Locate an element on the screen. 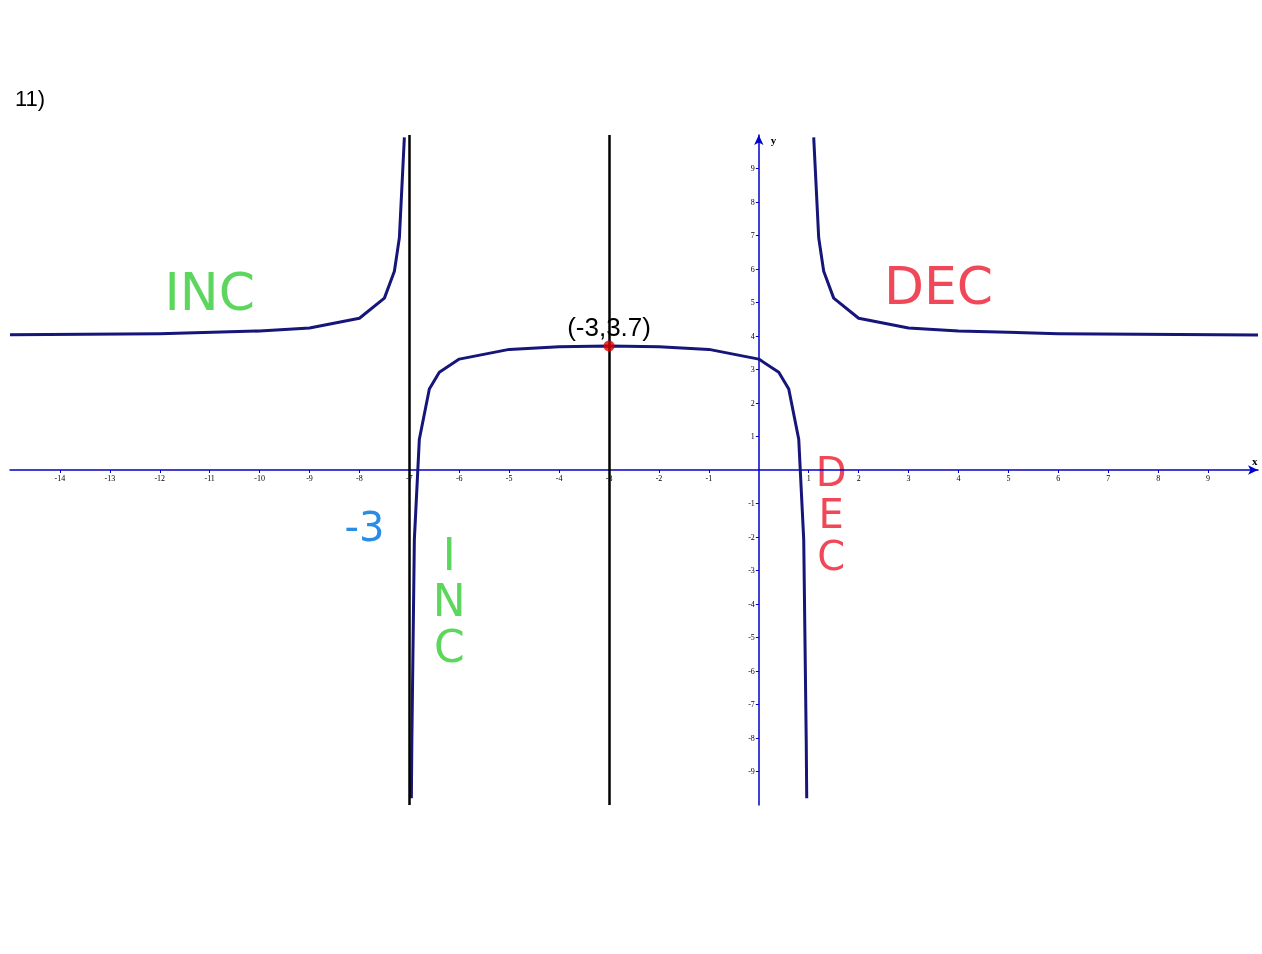 The width and height of the screenshot is (1262, 954). y-tick-label: -4 is located at coordinates (751, 604).